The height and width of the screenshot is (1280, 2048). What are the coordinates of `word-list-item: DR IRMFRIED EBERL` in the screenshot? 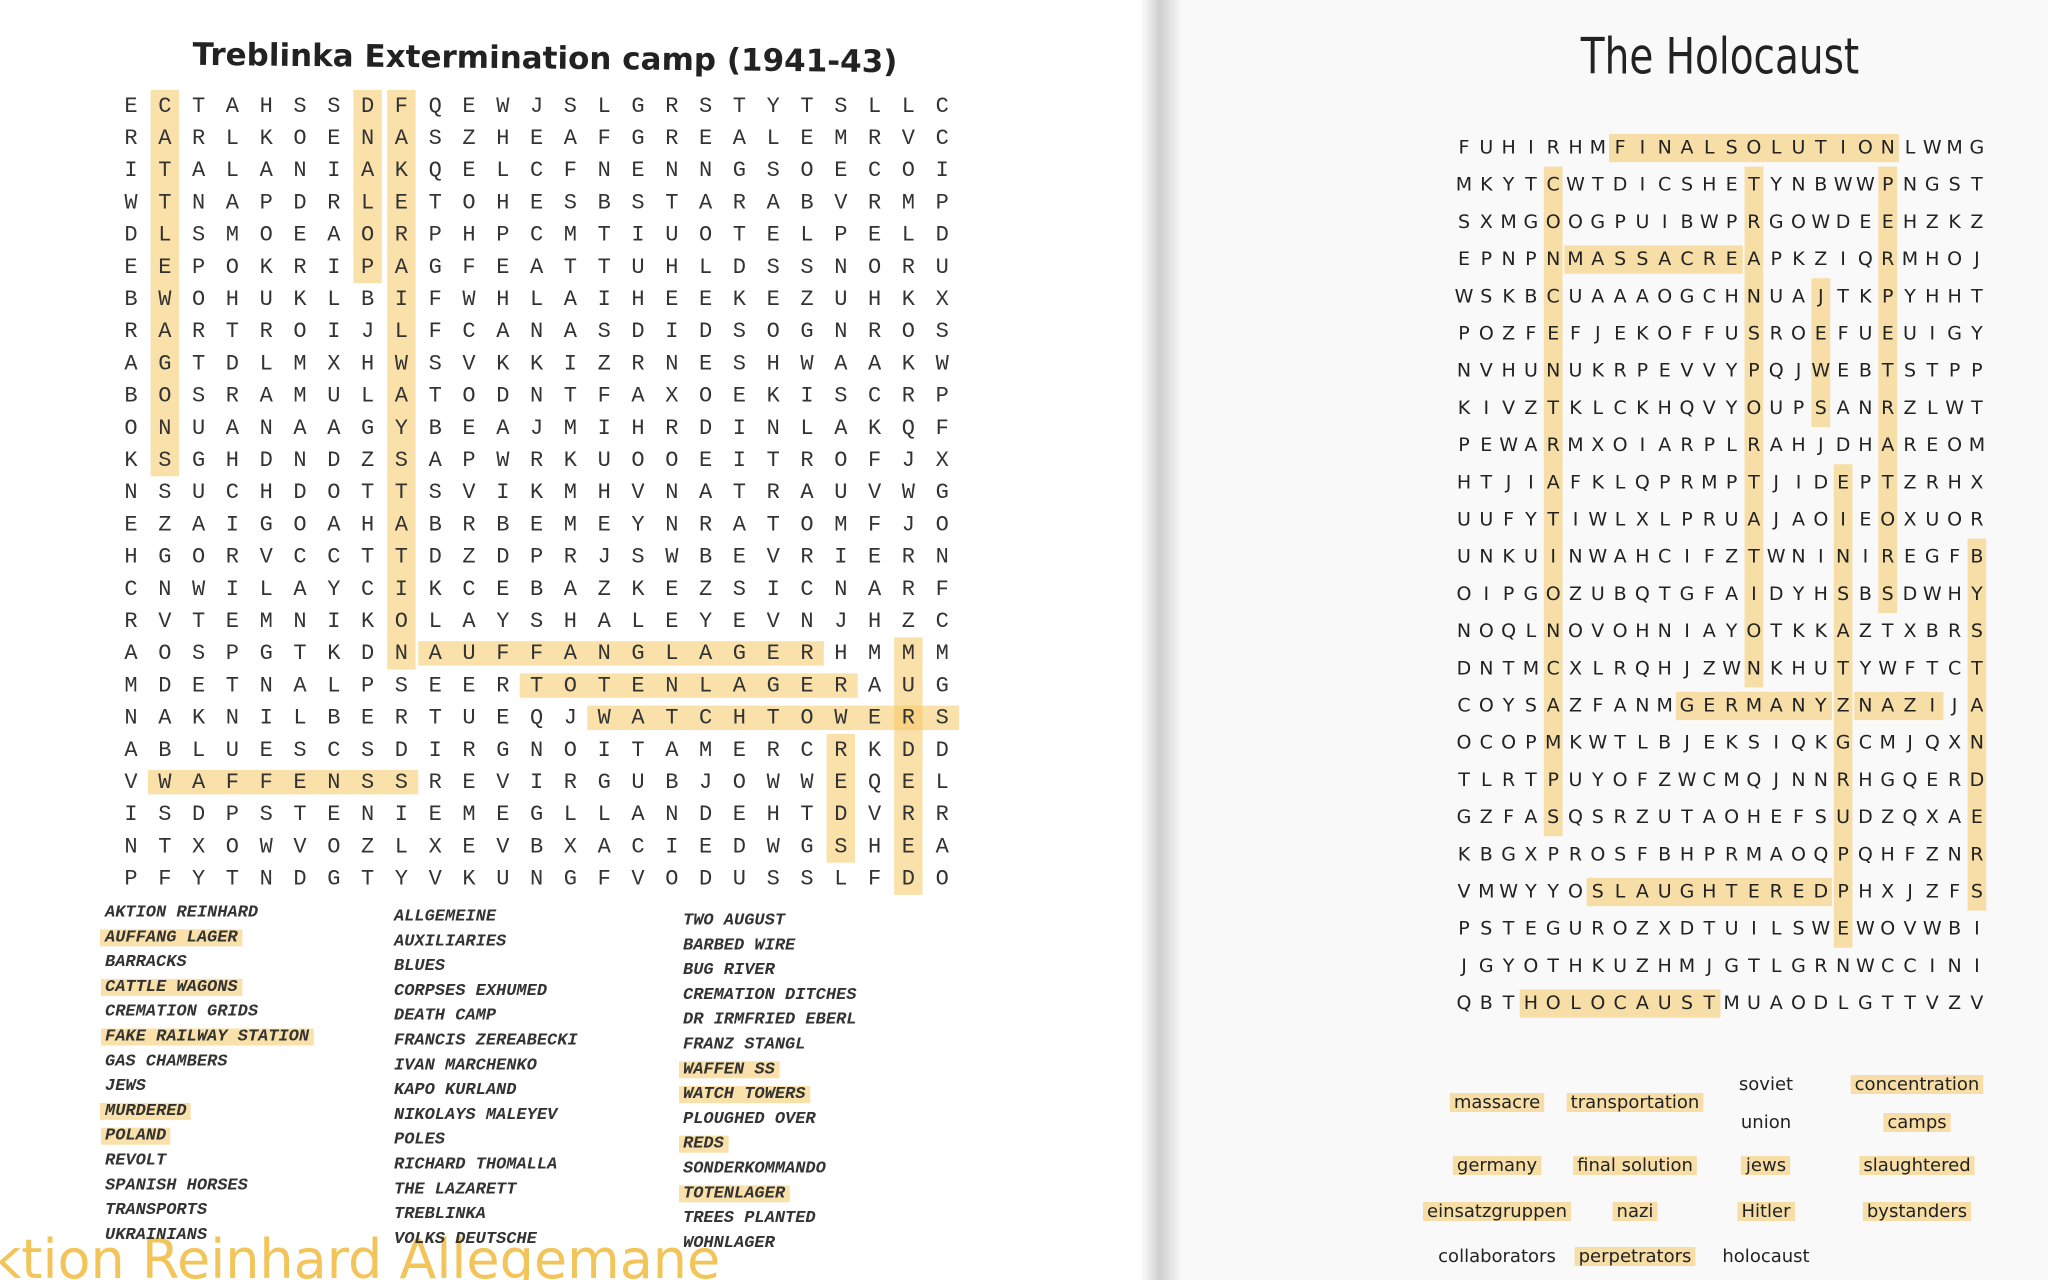 It's located at (769, 1020).